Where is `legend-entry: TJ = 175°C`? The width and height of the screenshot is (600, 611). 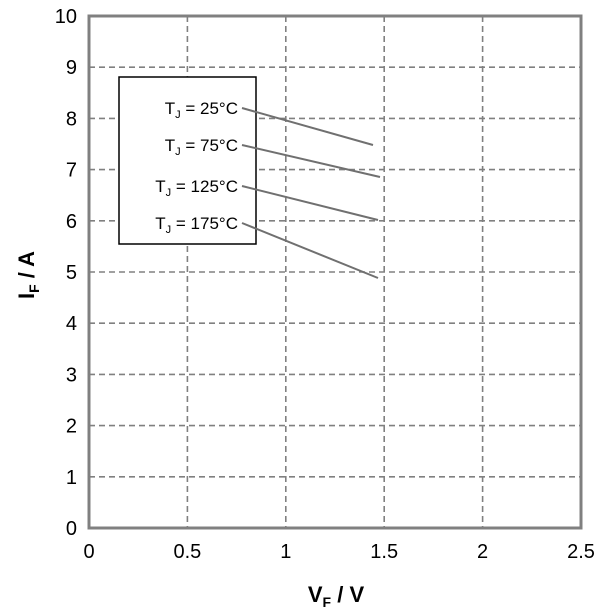
legend-entry: TJ = 175°C is located at coordinates (196, 225).